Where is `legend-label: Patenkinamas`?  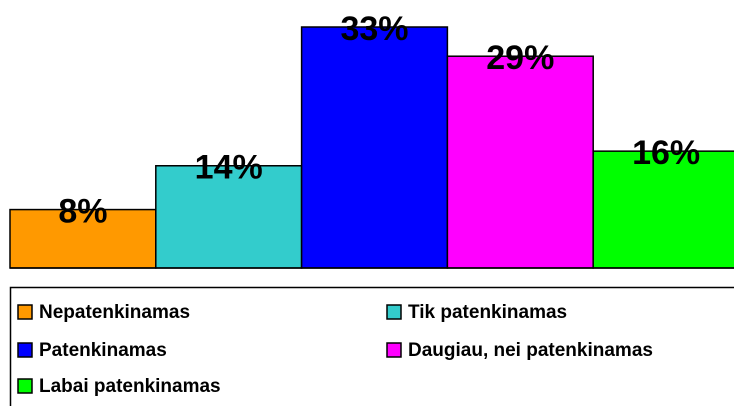
legend-label: Patenkinamas is located at coordinates (103, 350).